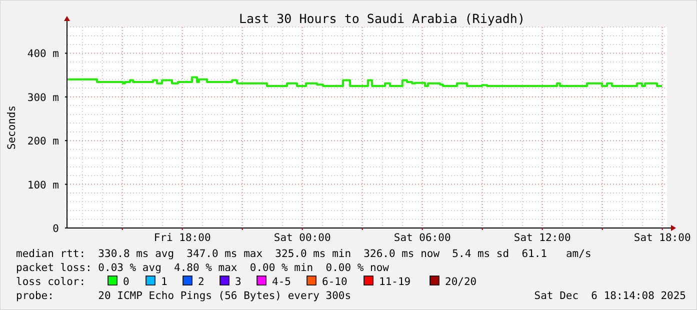 Image resolution: width=697 pixels, height=310 pixels. Describe the element at coordinates (335, 282) in the screenshot. I see `text: 6-10` at that location.